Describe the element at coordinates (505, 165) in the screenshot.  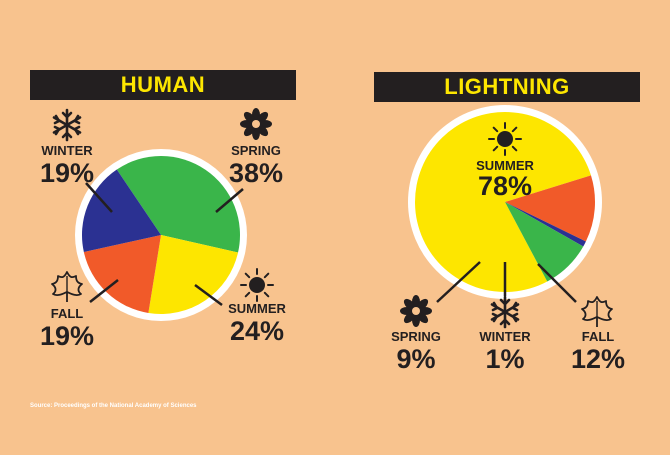
I see `lightning-summer-label: SUMMER` at that location.